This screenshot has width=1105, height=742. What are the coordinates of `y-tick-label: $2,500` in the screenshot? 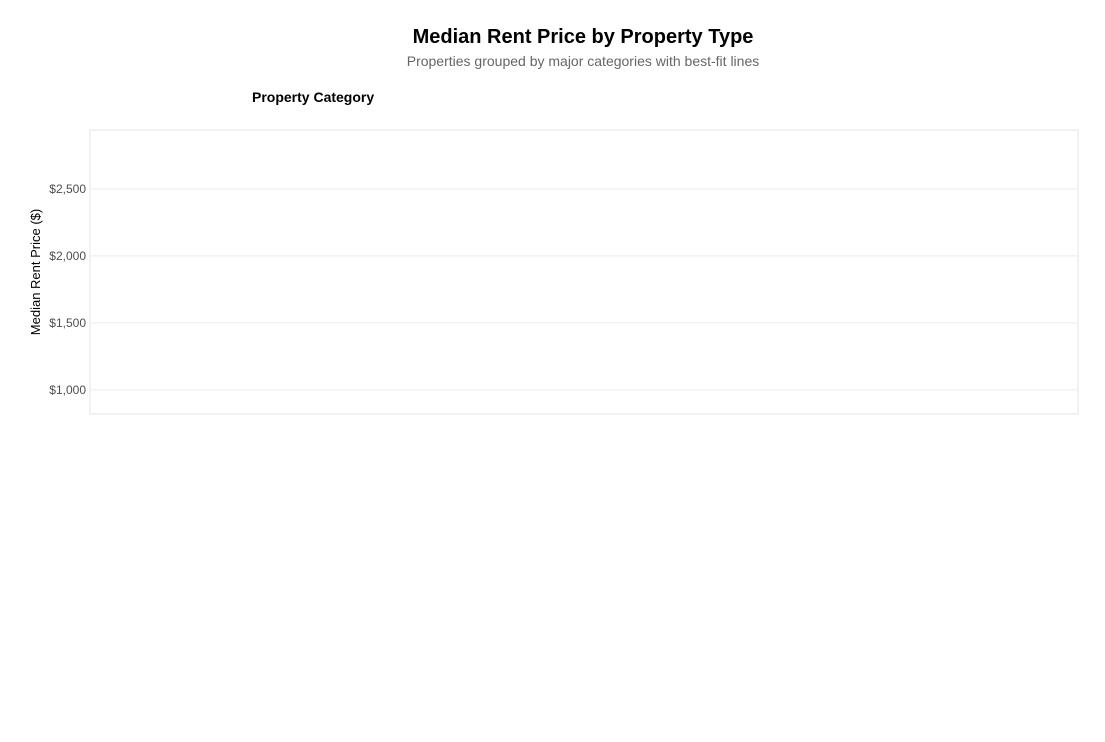 It's located at (67, 189).